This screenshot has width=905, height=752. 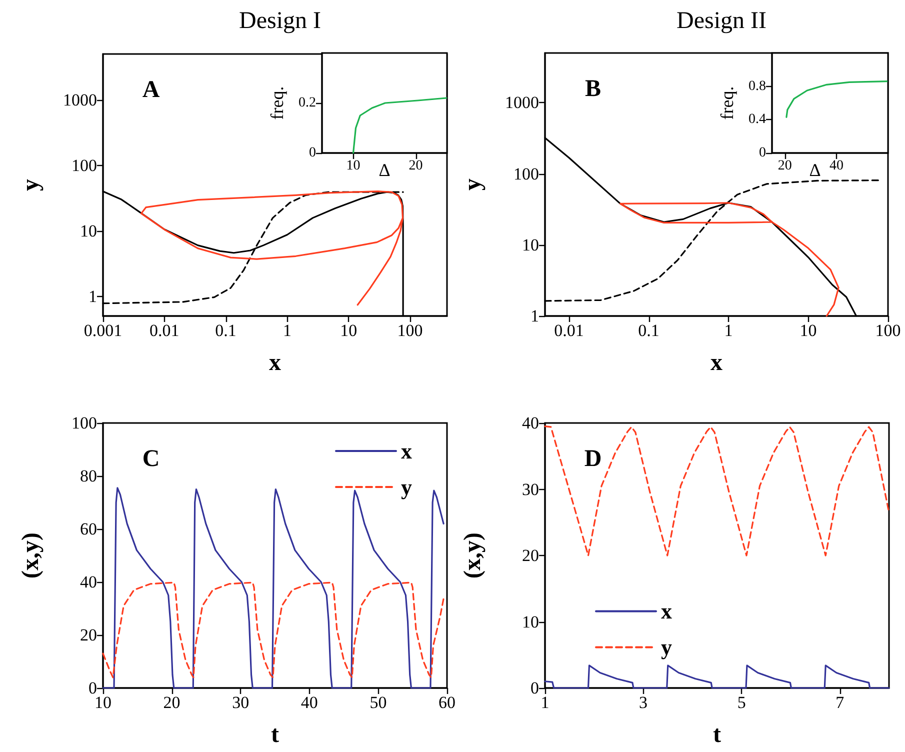 What do you see at coordinates (307, 103) in the screenshot?
I see `y-tick-label: 0.2` at bounding box center [307, 103].